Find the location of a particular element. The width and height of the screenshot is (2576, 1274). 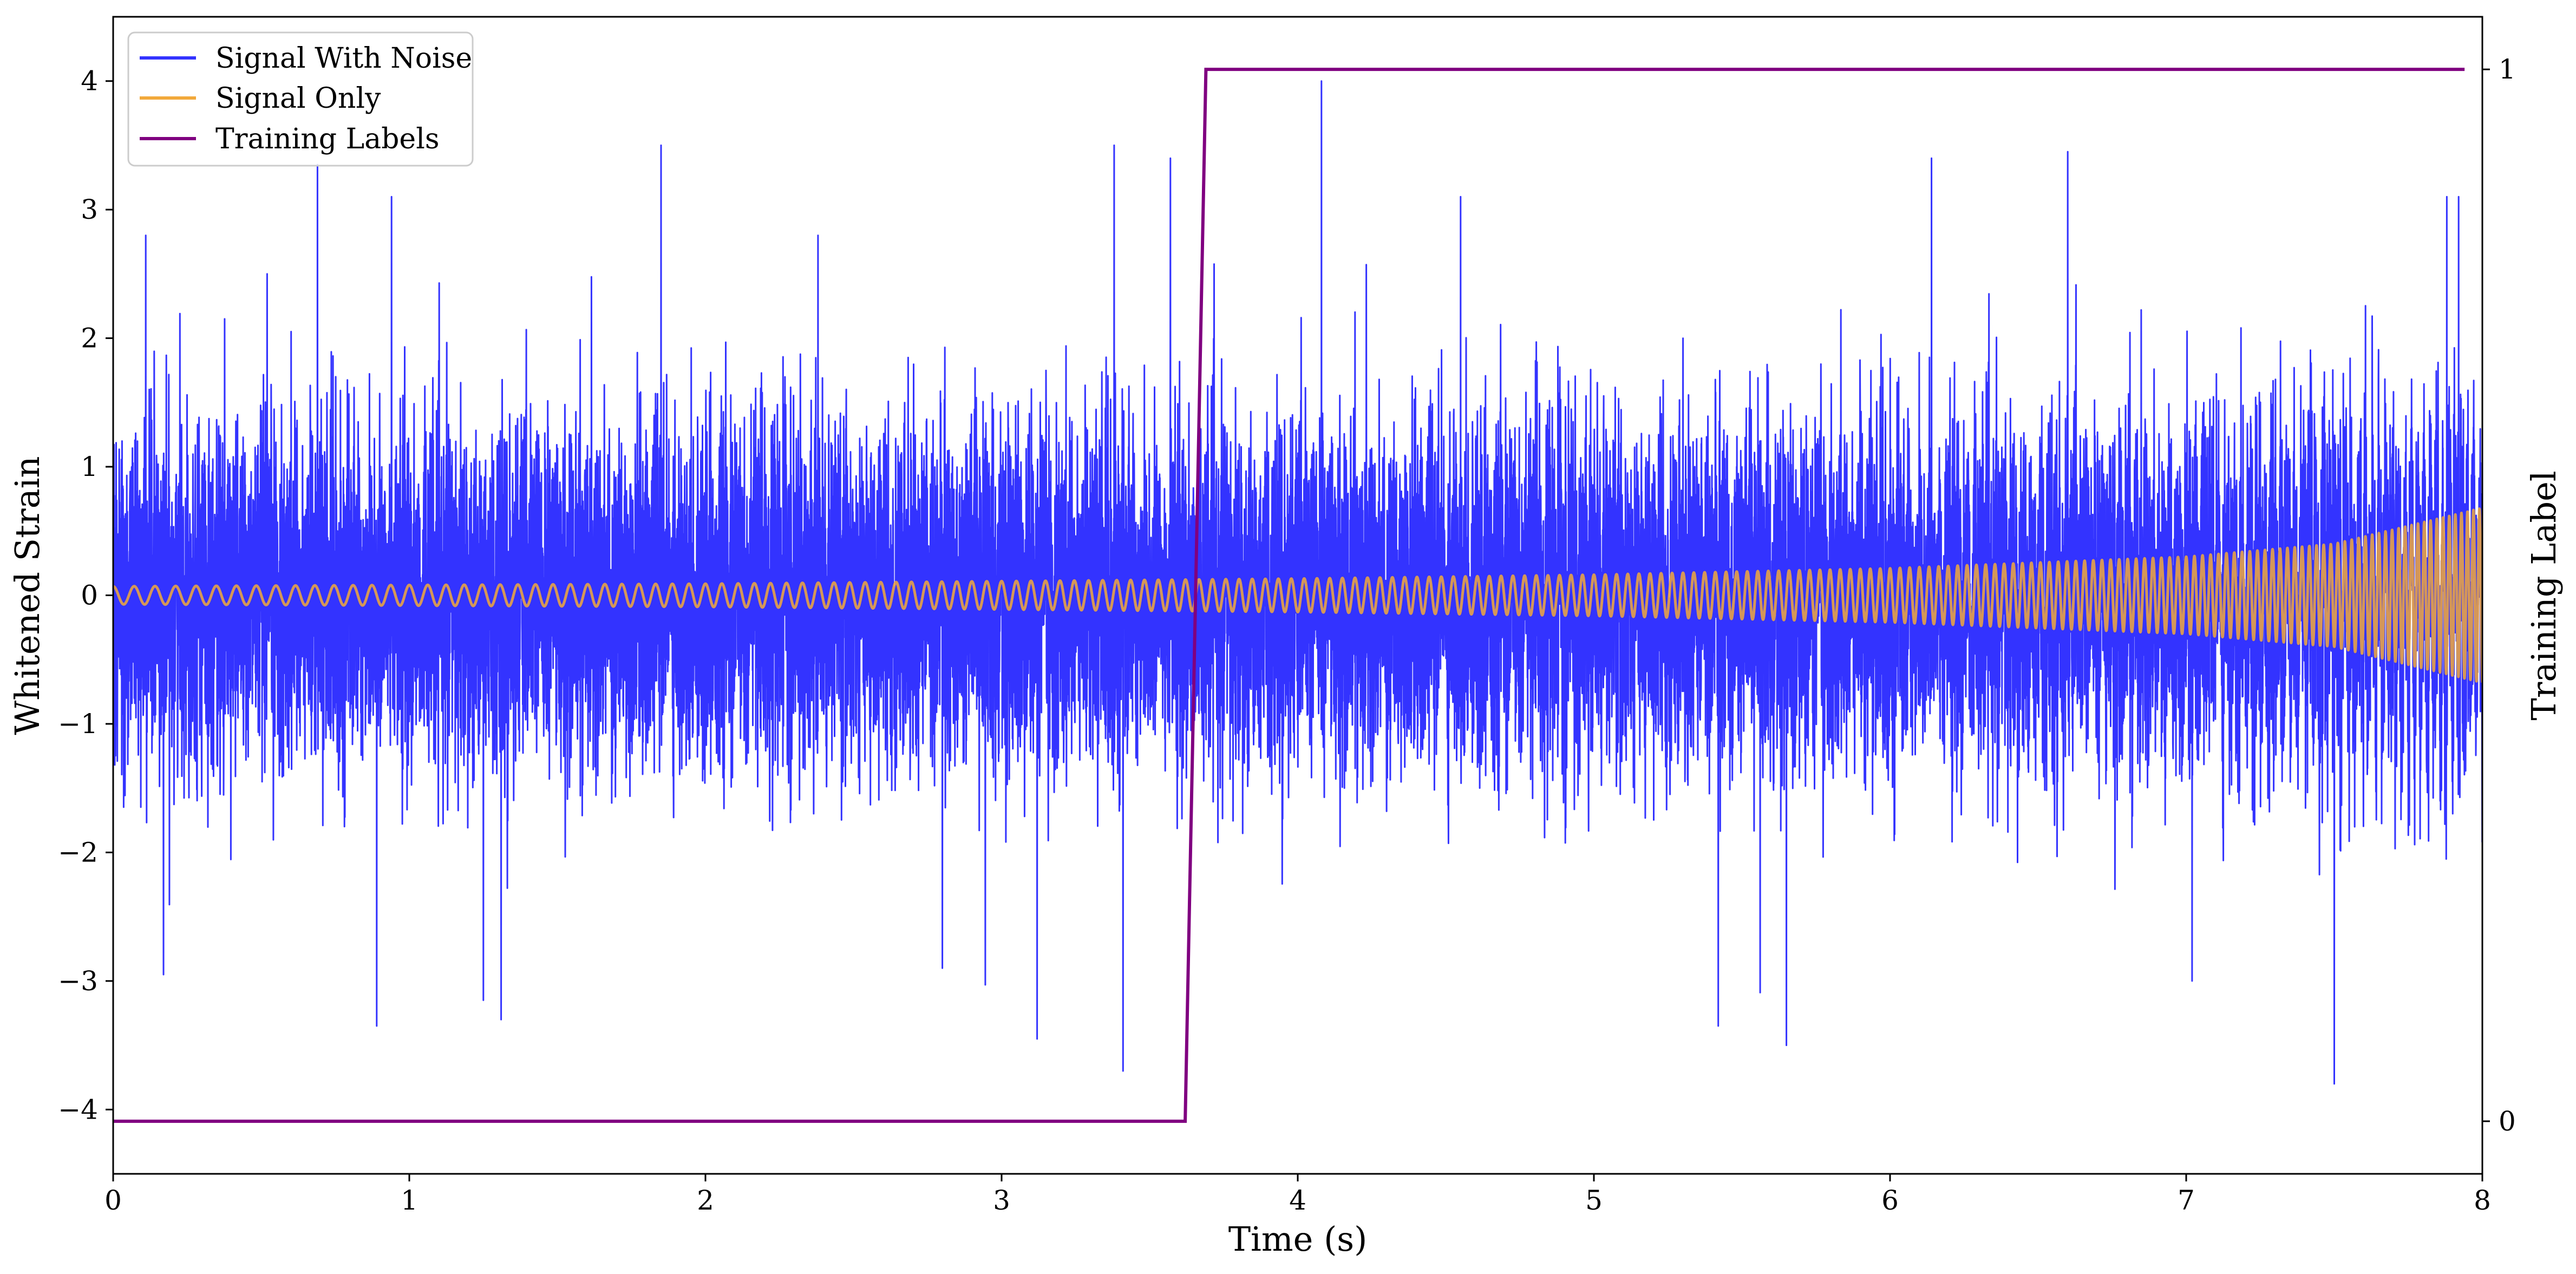

y-tick-label: −2 is located at coordinates (78, 852).